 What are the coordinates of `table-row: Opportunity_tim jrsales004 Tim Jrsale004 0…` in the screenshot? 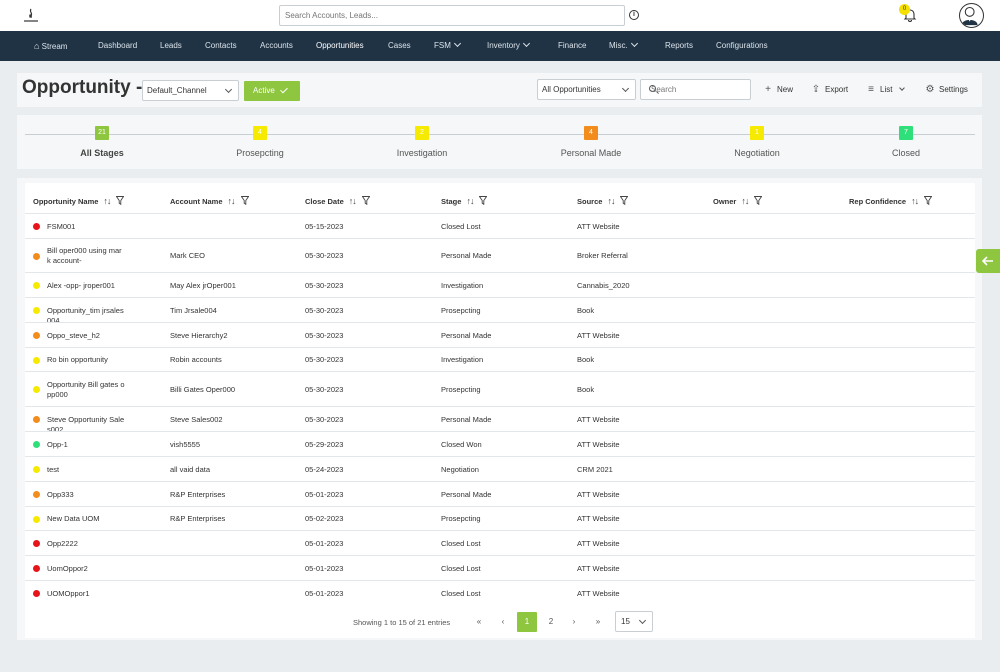 It's located at (500, 311).